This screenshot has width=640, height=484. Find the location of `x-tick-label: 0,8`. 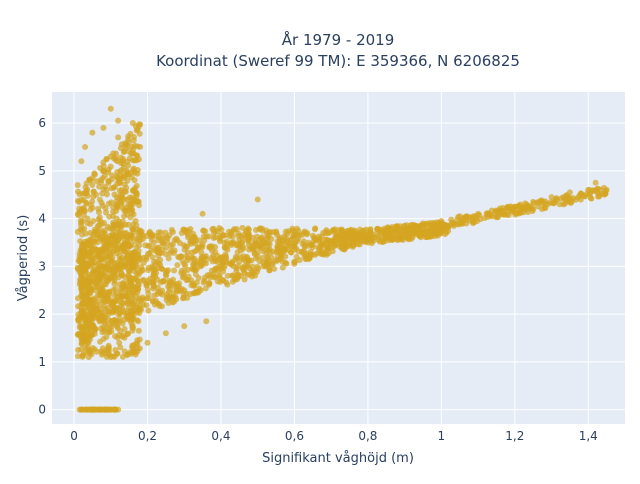

x-tick-label: 0,8 is located at coordinates (367, 436).